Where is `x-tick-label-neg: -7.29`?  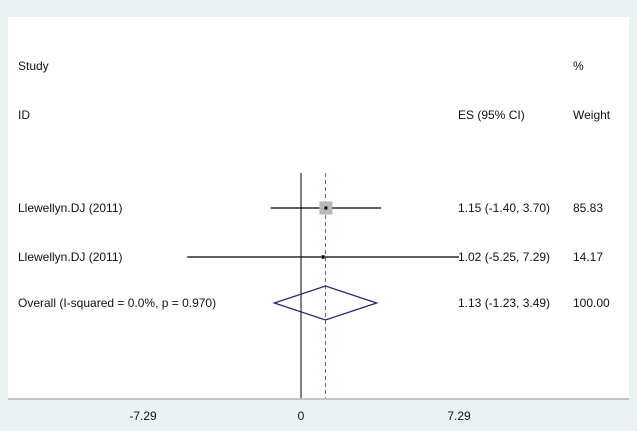 x-tick-label-neg: -7.29 is located at coordinates (143, 416).